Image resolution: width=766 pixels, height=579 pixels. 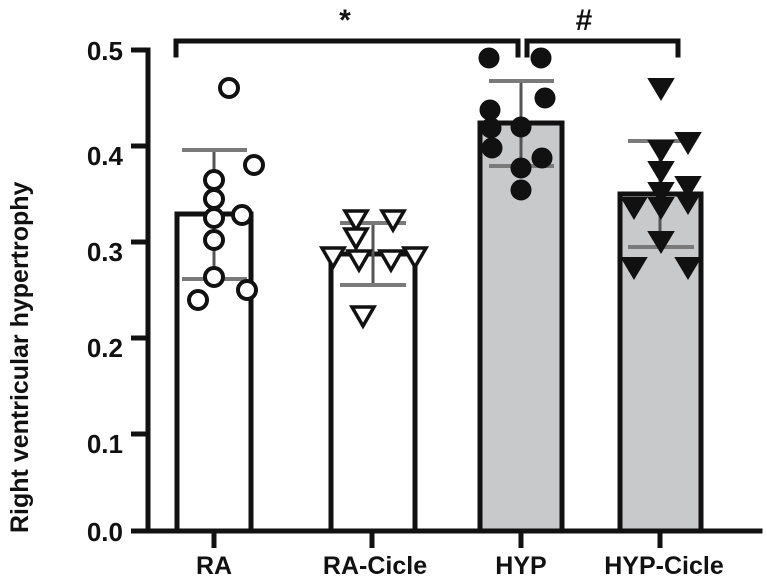 I want to click on significance-bracket-hash, so click(x=602, y=48).